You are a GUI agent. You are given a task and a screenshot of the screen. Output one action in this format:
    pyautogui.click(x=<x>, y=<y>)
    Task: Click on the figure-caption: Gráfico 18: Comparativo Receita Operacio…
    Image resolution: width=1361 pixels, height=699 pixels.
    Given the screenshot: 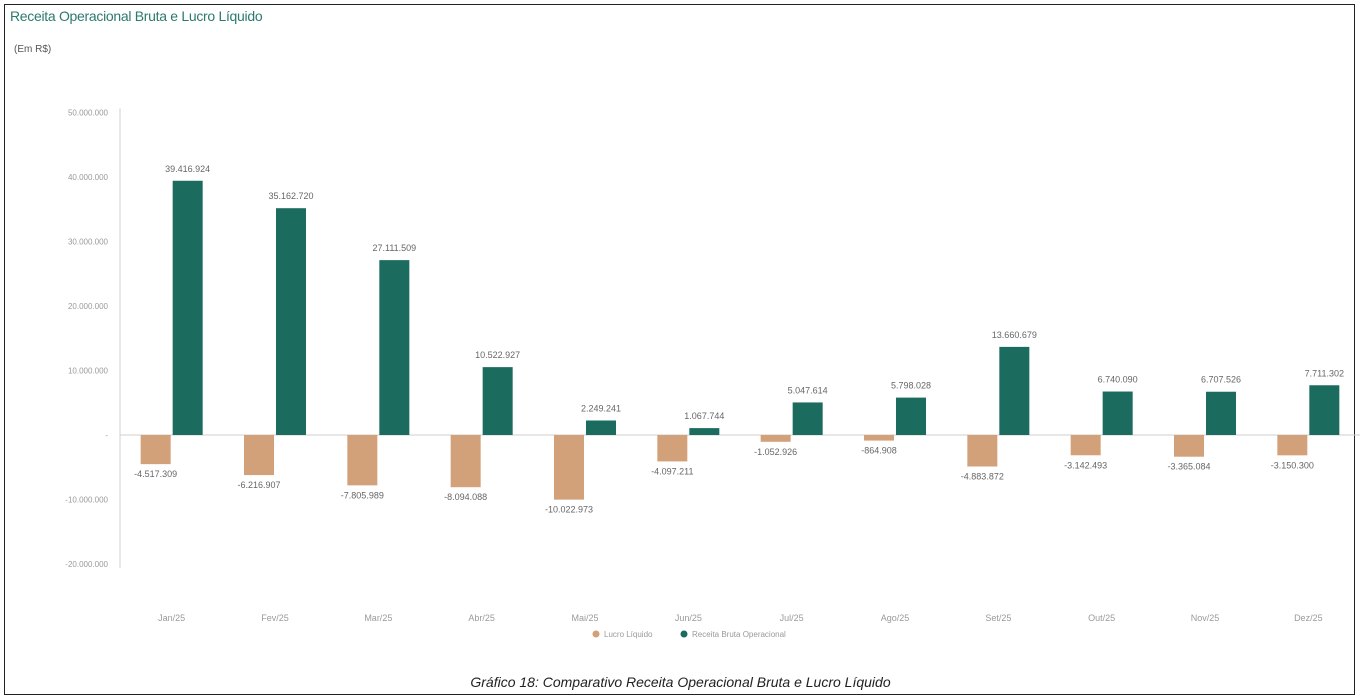 What is the action you would take?
    pyautogui.click(x=680, y=682)
    